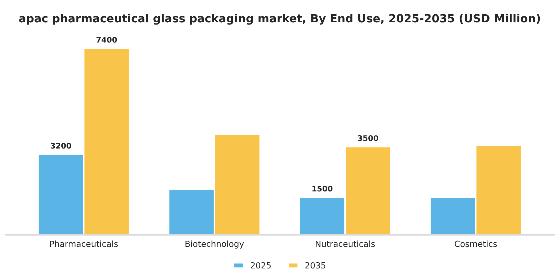 The width and height of the screenshot is (560, 280). What do you see at coordinates (261, 265) in the screenshot?
I see `legend-label: 2025` at bounding box center [261, 265].